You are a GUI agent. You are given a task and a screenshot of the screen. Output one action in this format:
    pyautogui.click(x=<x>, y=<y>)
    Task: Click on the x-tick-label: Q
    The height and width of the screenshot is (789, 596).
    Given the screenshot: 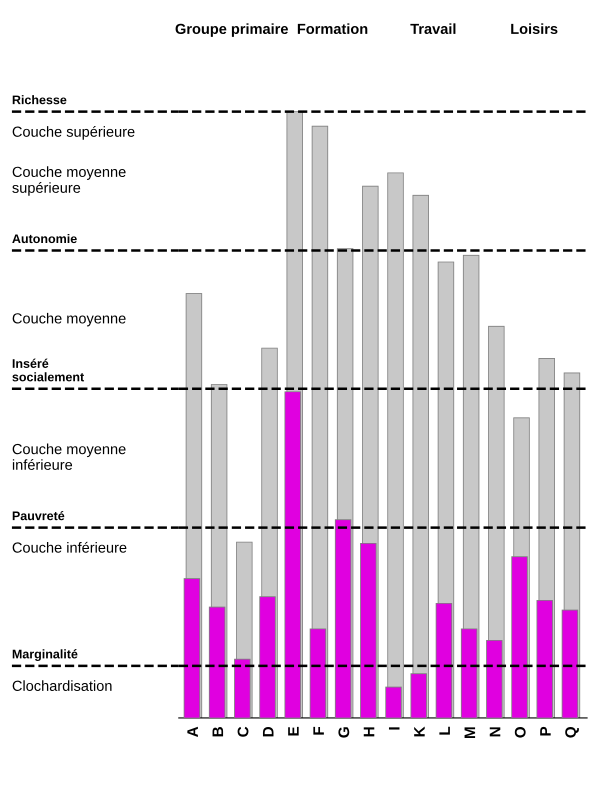 What is the action you would take?
    pyautogui.click(x=572, y=732)
    